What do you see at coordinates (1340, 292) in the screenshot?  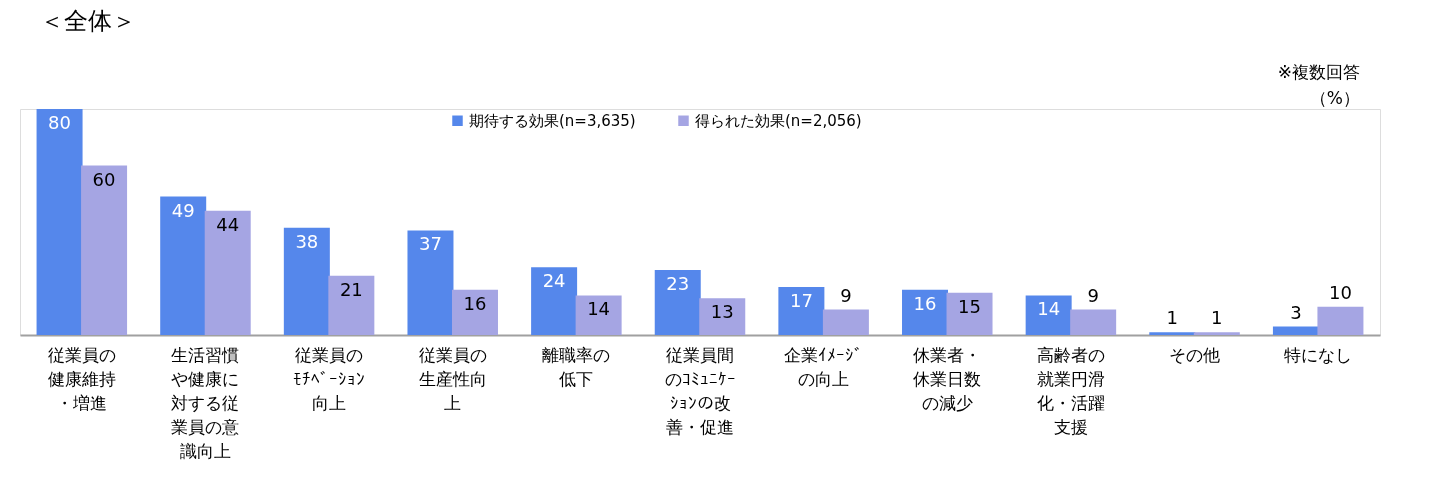 I see `data-label: 10` at bounding box center [1340, 292].